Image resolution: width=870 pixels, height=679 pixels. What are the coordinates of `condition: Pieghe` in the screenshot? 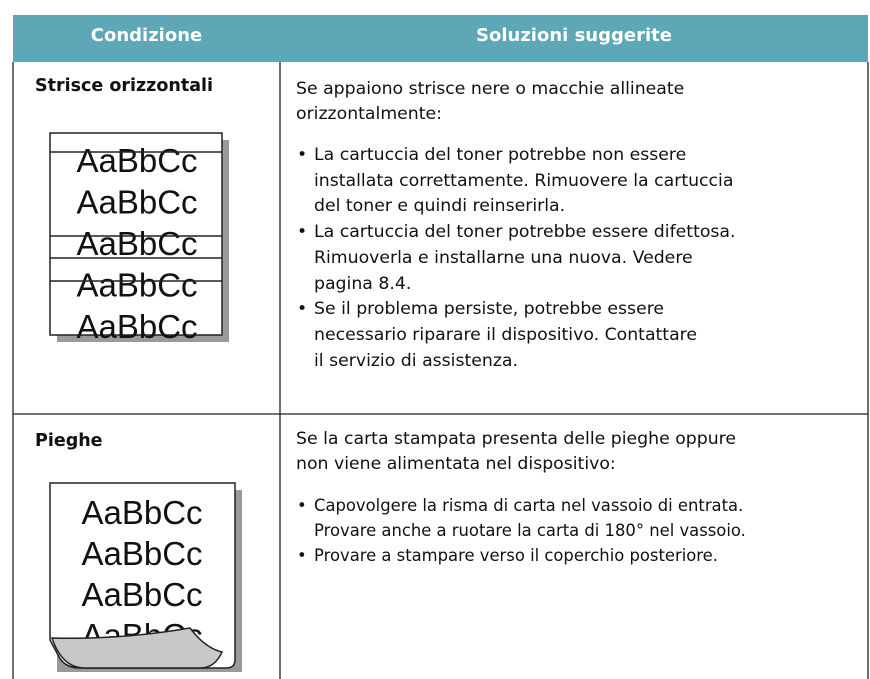 It's located at (69, 441).